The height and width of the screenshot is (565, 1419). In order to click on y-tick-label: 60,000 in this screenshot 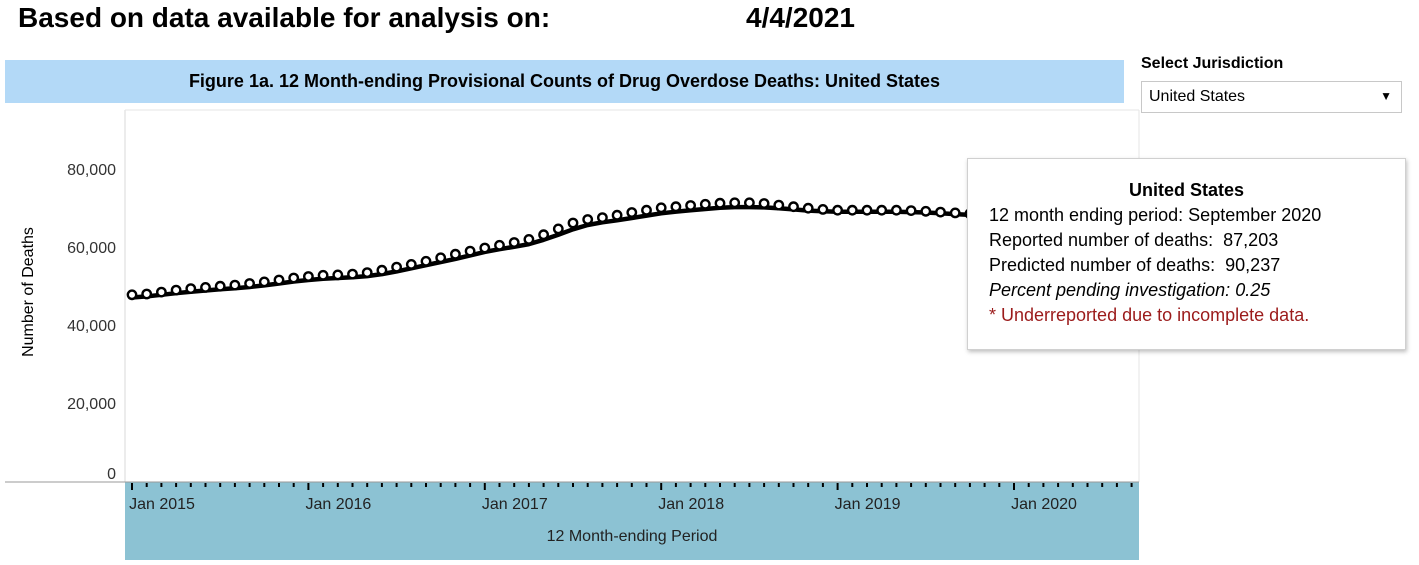, I will do `click(91, 248)`.